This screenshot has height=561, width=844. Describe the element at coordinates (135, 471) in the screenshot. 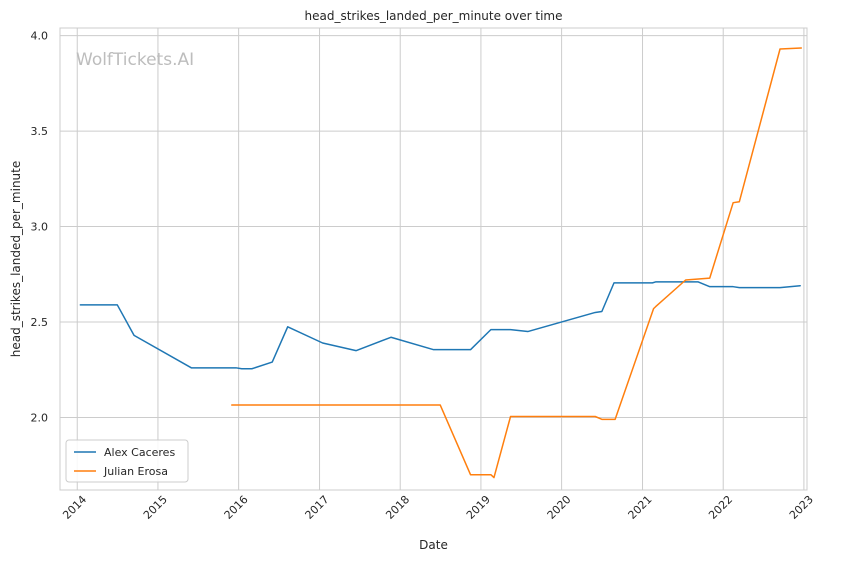

I see `legend-label-2: Julian Erosa` at that location.